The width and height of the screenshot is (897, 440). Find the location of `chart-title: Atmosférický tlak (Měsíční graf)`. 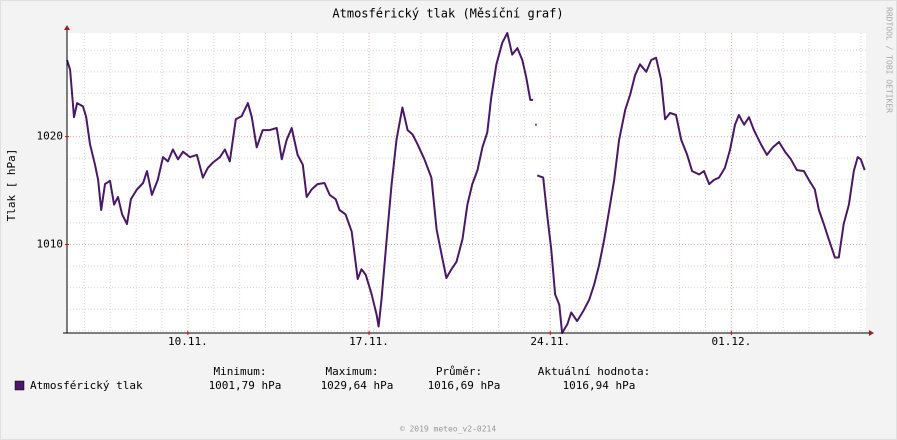

chart-title: Atmosférický tlak (Měsíční graf) is located at coordinates (447, 14).